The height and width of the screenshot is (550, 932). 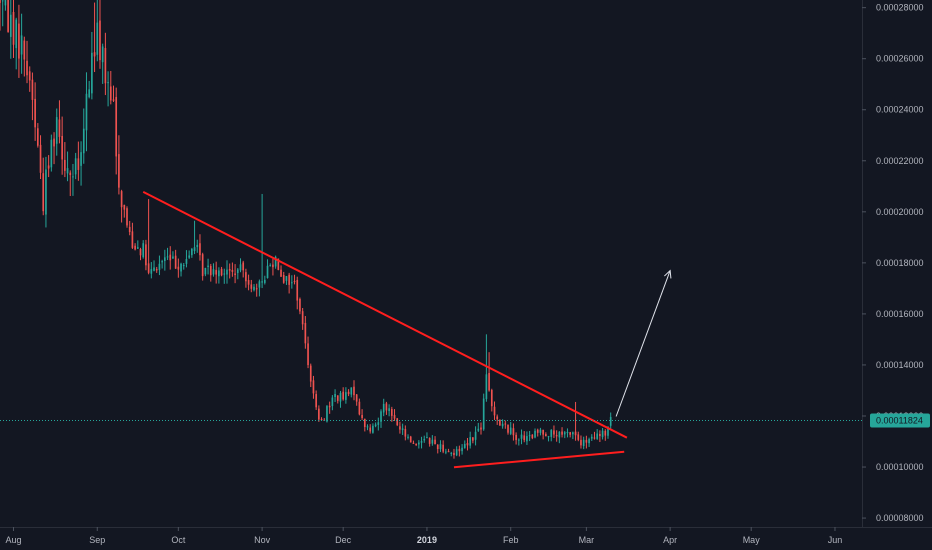 What do you see at coordinates (643, 343) in the screenshot?
I see `breakout-arrow` at bounding box center [643, 343].